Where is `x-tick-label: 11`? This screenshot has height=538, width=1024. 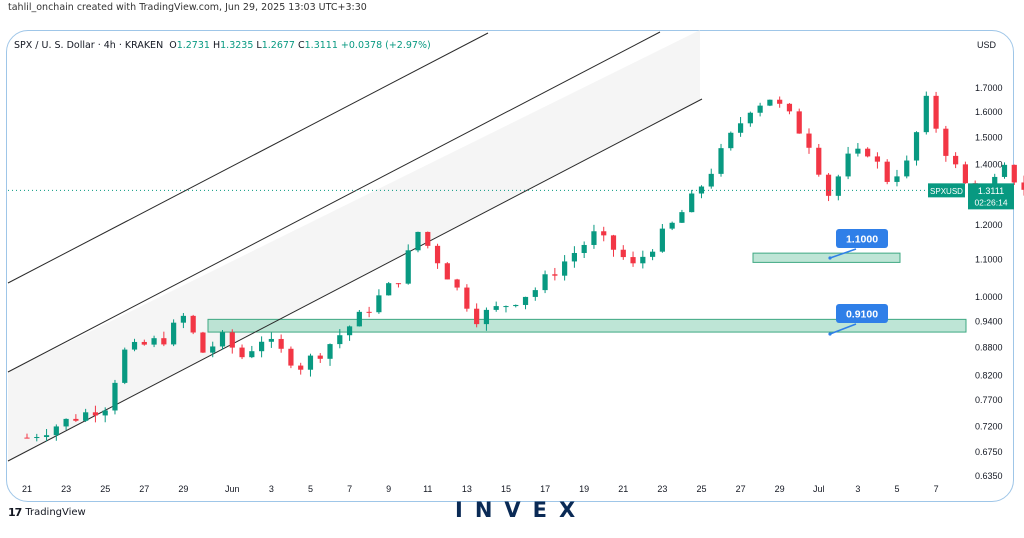
x-tick-label: 11 is located at coordinates (427, 489).